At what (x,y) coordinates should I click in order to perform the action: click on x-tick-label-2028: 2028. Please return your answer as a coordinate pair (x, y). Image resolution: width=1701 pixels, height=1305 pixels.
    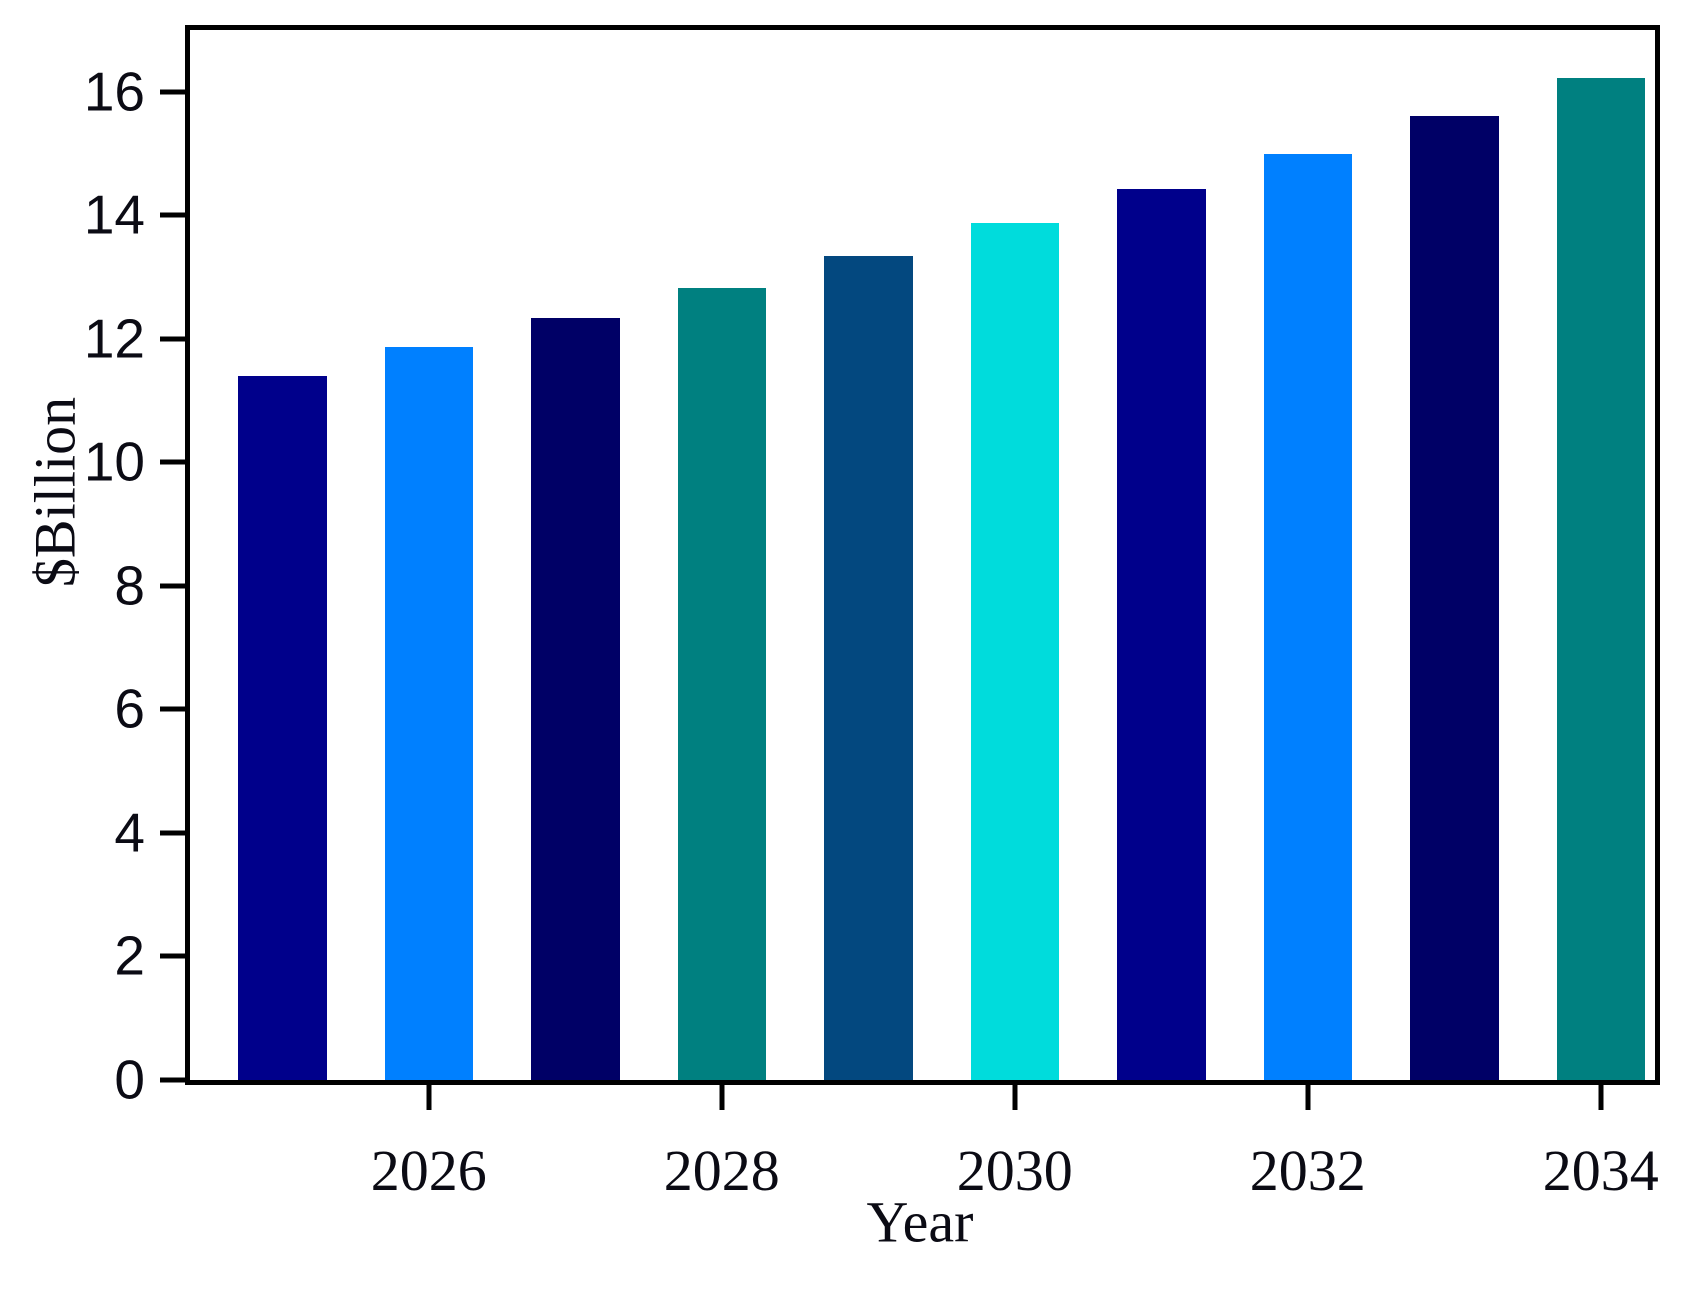
    Looking at the image, I should click on (721, 1170).